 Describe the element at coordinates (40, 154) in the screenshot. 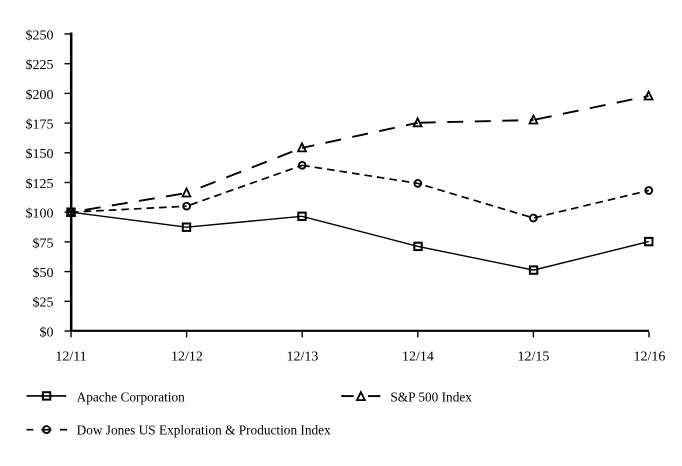

I see `svg-text: $150` at that location.